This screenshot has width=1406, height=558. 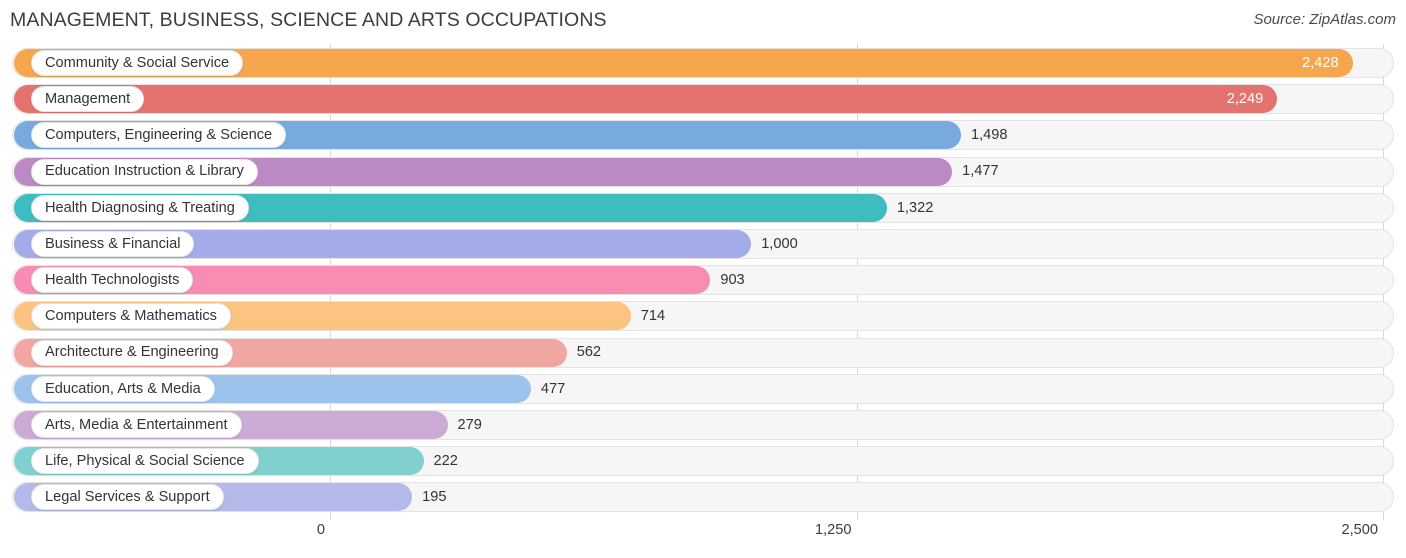 I want to click on bar-category-label: Computers & Mathematics, so click(x=131, y=316).